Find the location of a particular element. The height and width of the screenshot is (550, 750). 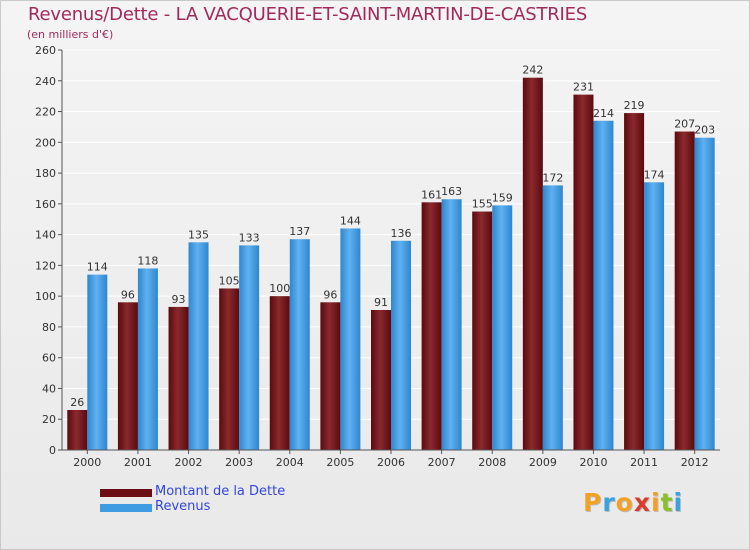

proxiti-logo: Proxiti is located at coordinates (633, 502).